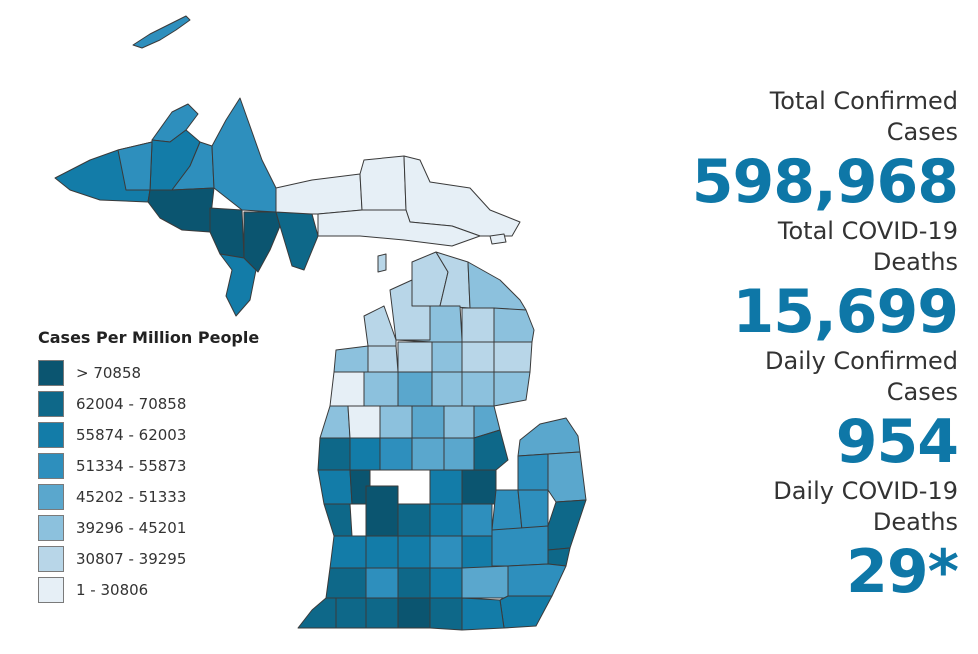 The width and height of the screenshot is (978, 654). I want to click on county-clare, so click(428, 422).